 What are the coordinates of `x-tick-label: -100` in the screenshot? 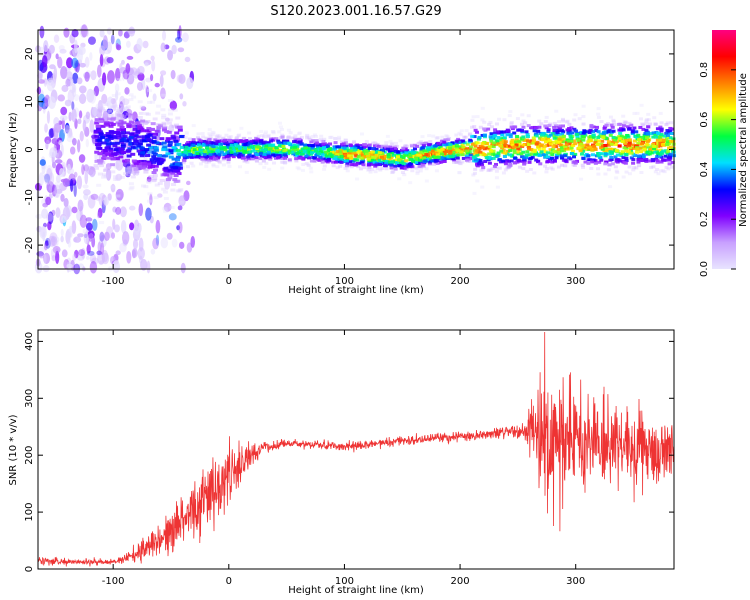 It's located at (113, 581).